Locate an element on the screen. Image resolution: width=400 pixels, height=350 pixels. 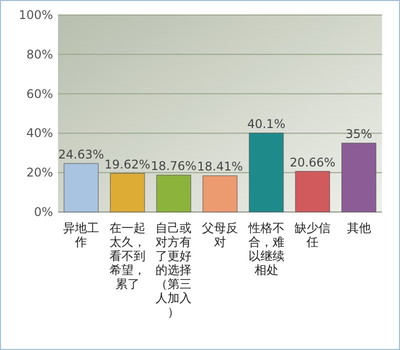
y-tick-label: 60% is located at coordinates (39, 93).